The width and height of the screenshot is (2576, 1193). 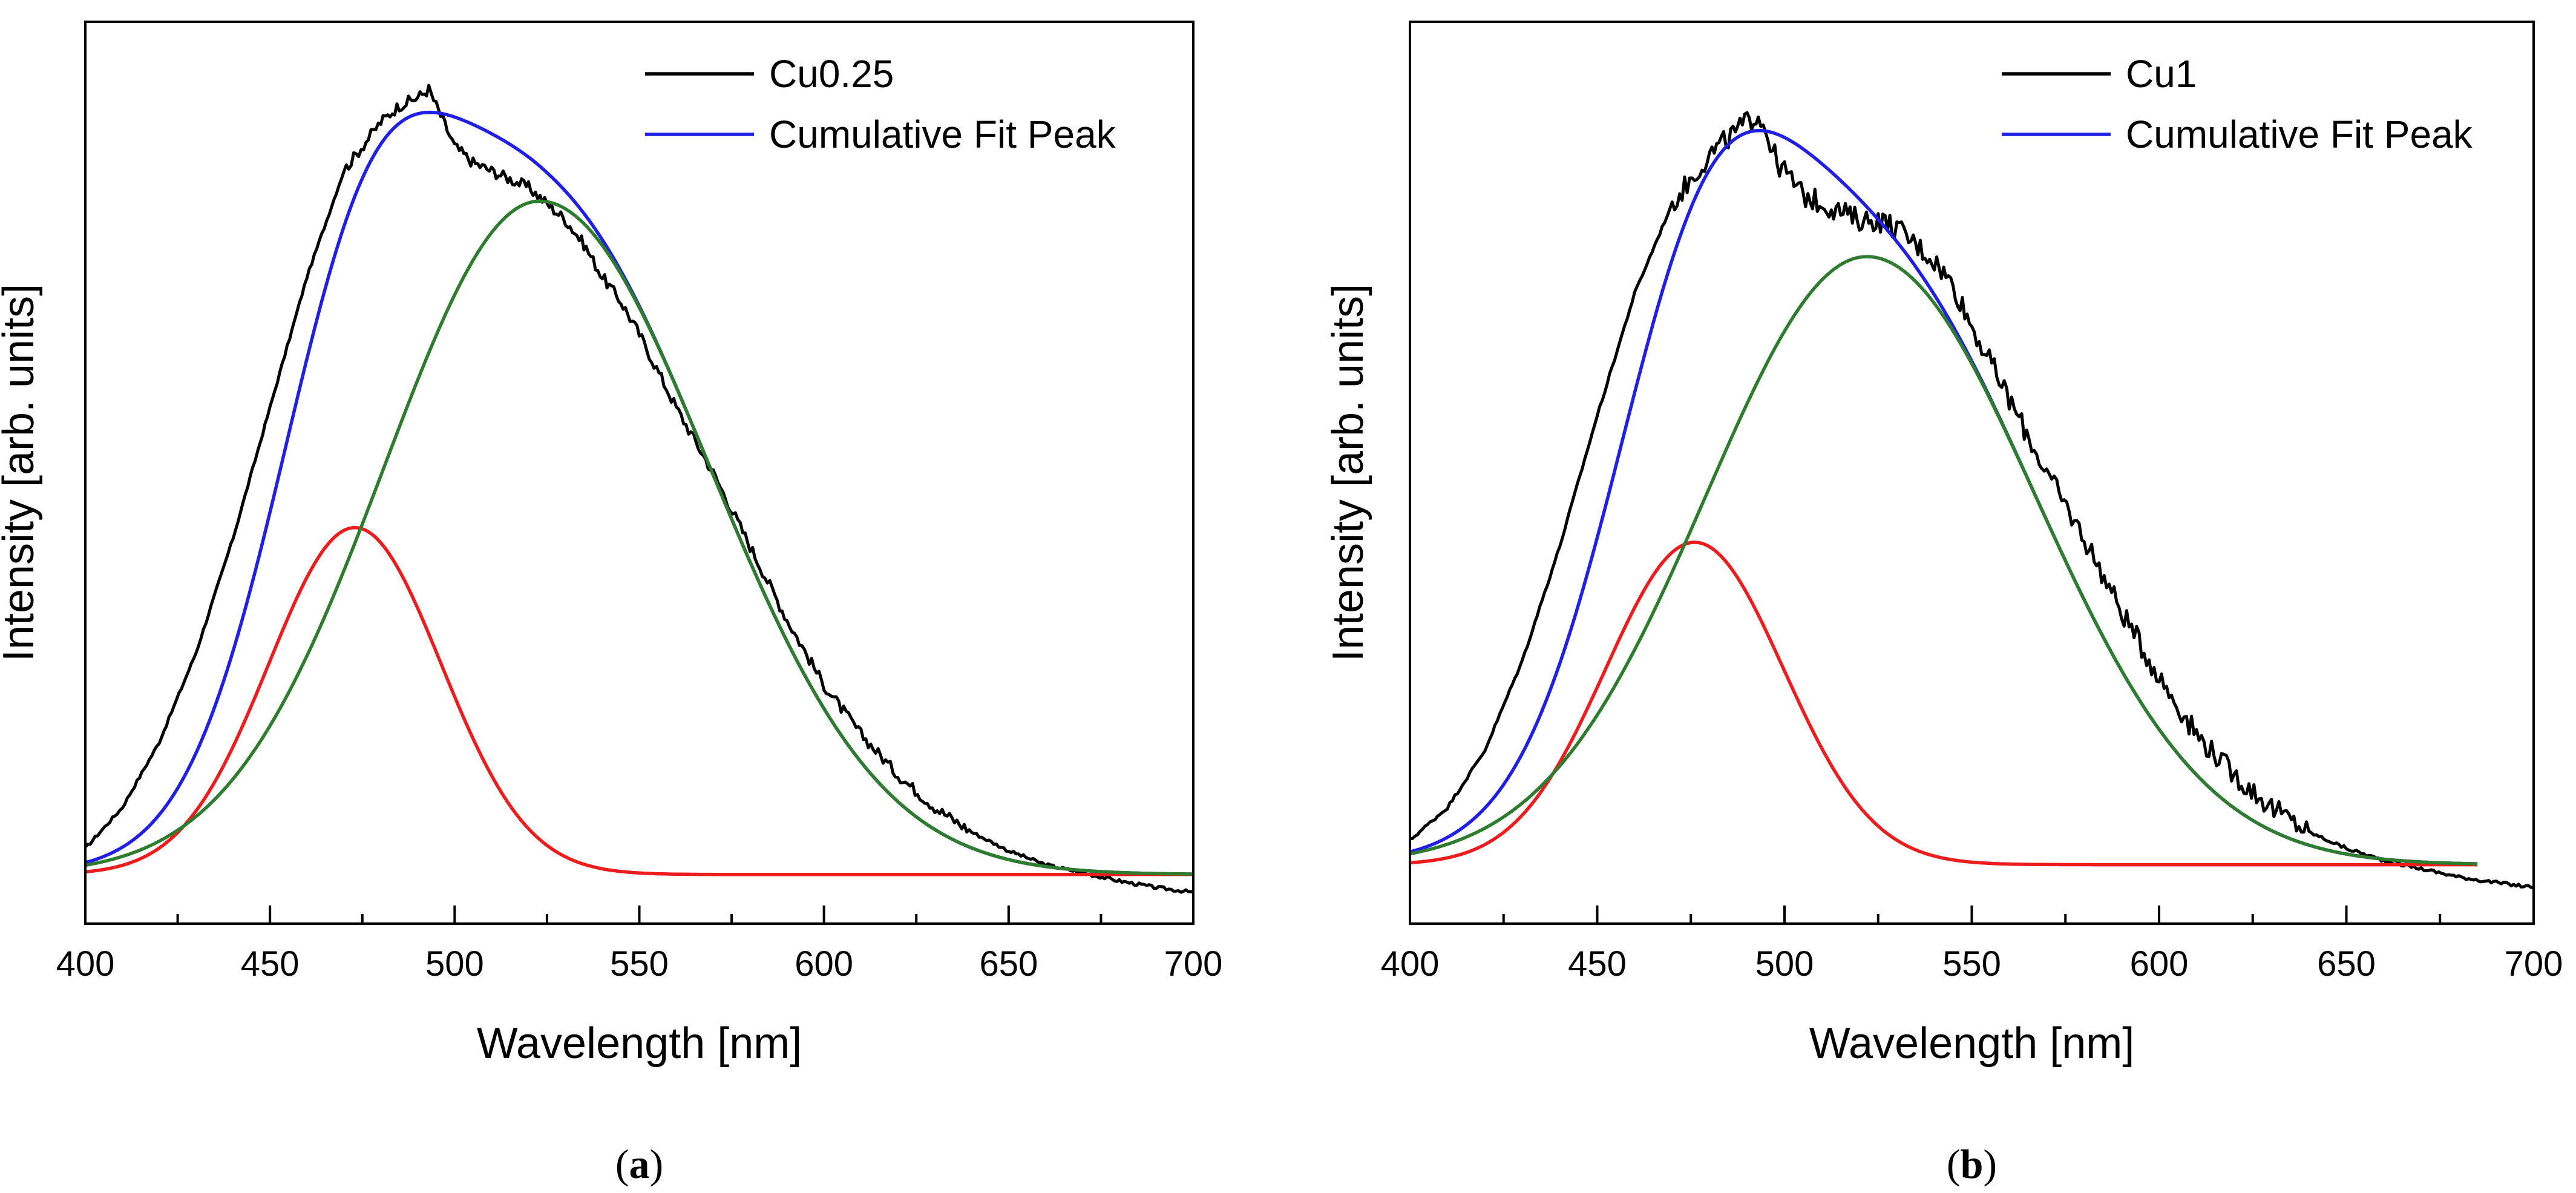 I want to click on panel-label: (a), so click(x=639, y=1164).